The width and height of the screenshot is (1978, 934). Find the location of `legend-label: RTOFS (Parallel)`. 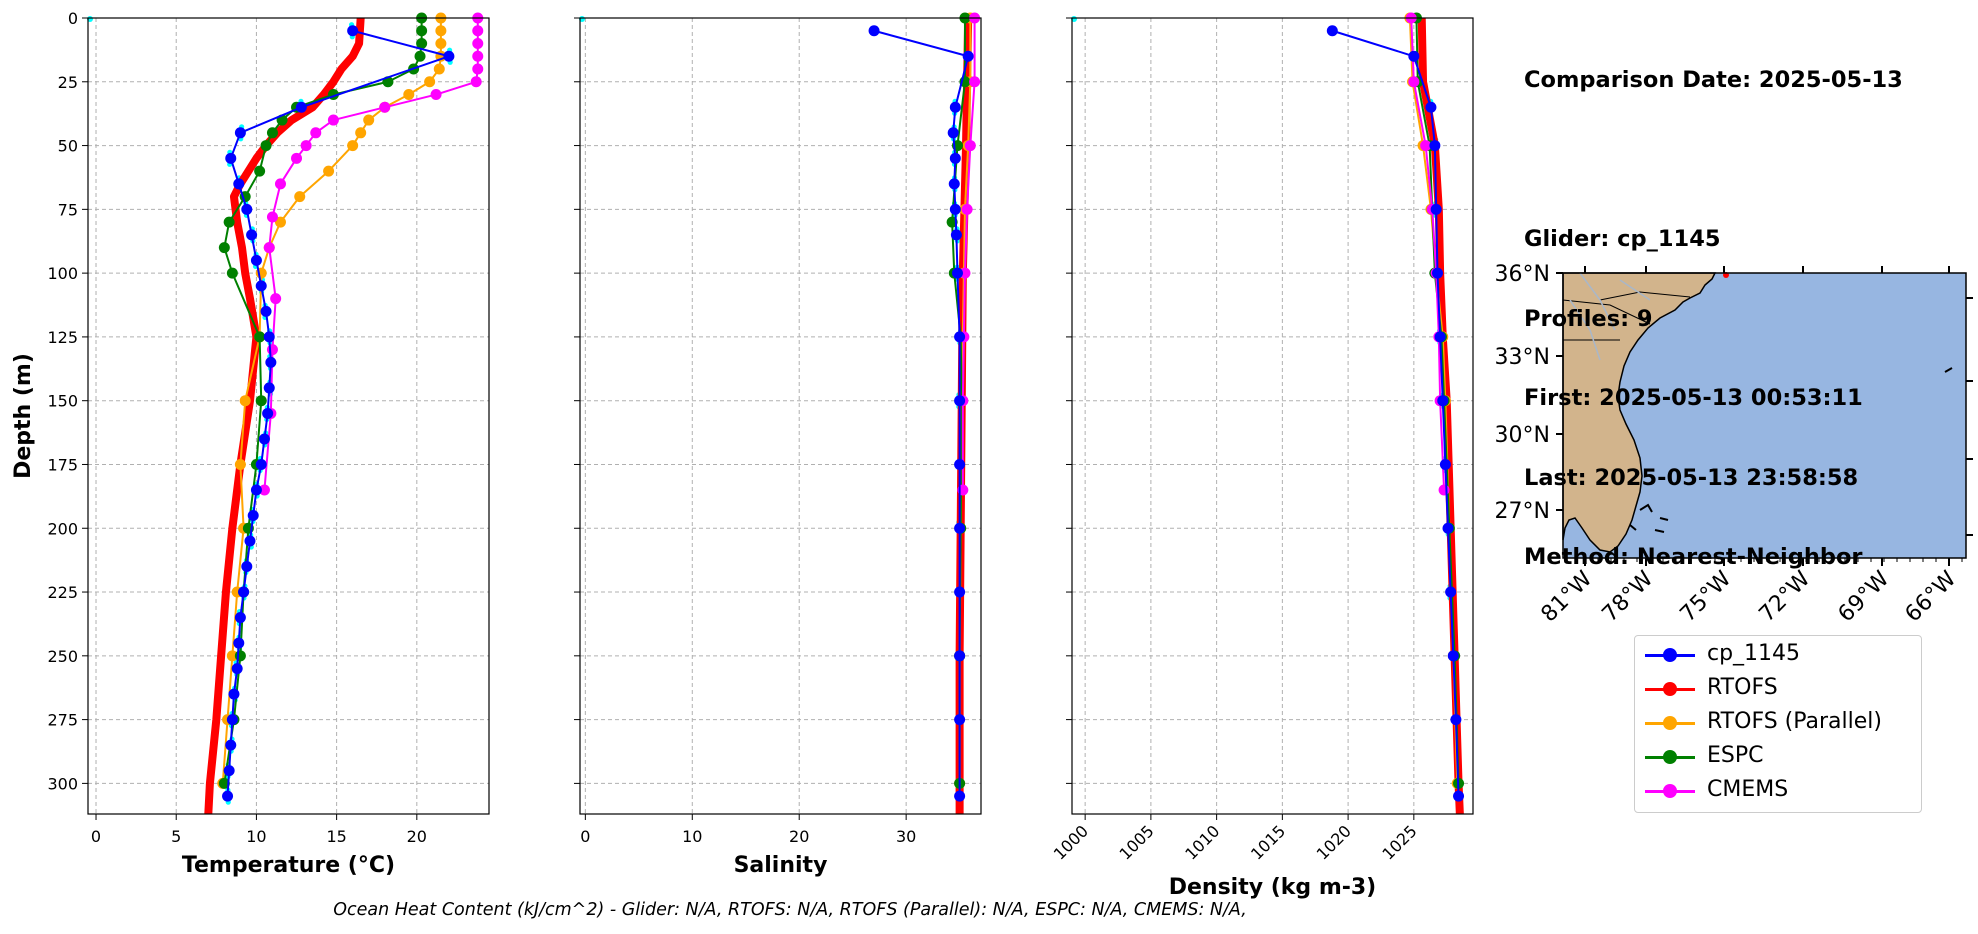

legend-label: RTOFS (Parallel) is located at coordinates (1794, 721).